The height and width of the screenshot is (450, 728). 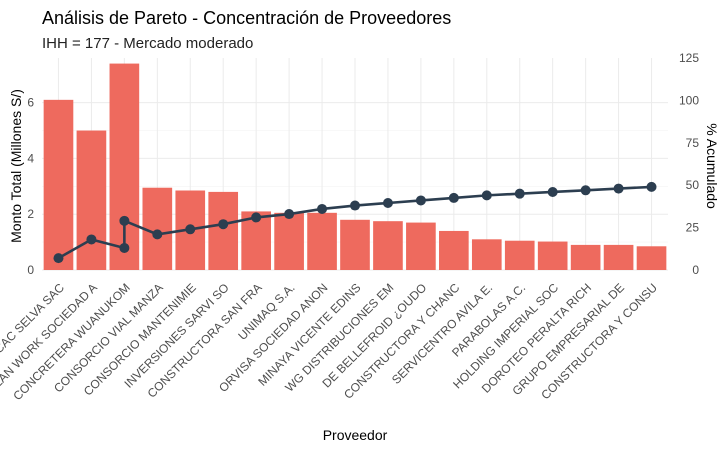 What do you see at coordinates (693, 228) in the screenshot?
I see `y2-tick-label: 25` at bounding box center [693, 228].